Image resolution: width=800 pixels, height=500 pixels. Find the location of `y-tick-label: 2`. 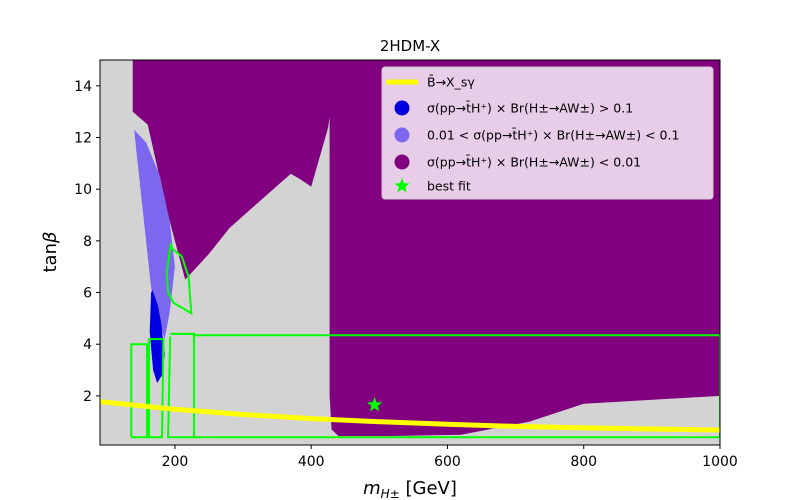

y-tick-label: 2 is located at coordinates (87, 397).